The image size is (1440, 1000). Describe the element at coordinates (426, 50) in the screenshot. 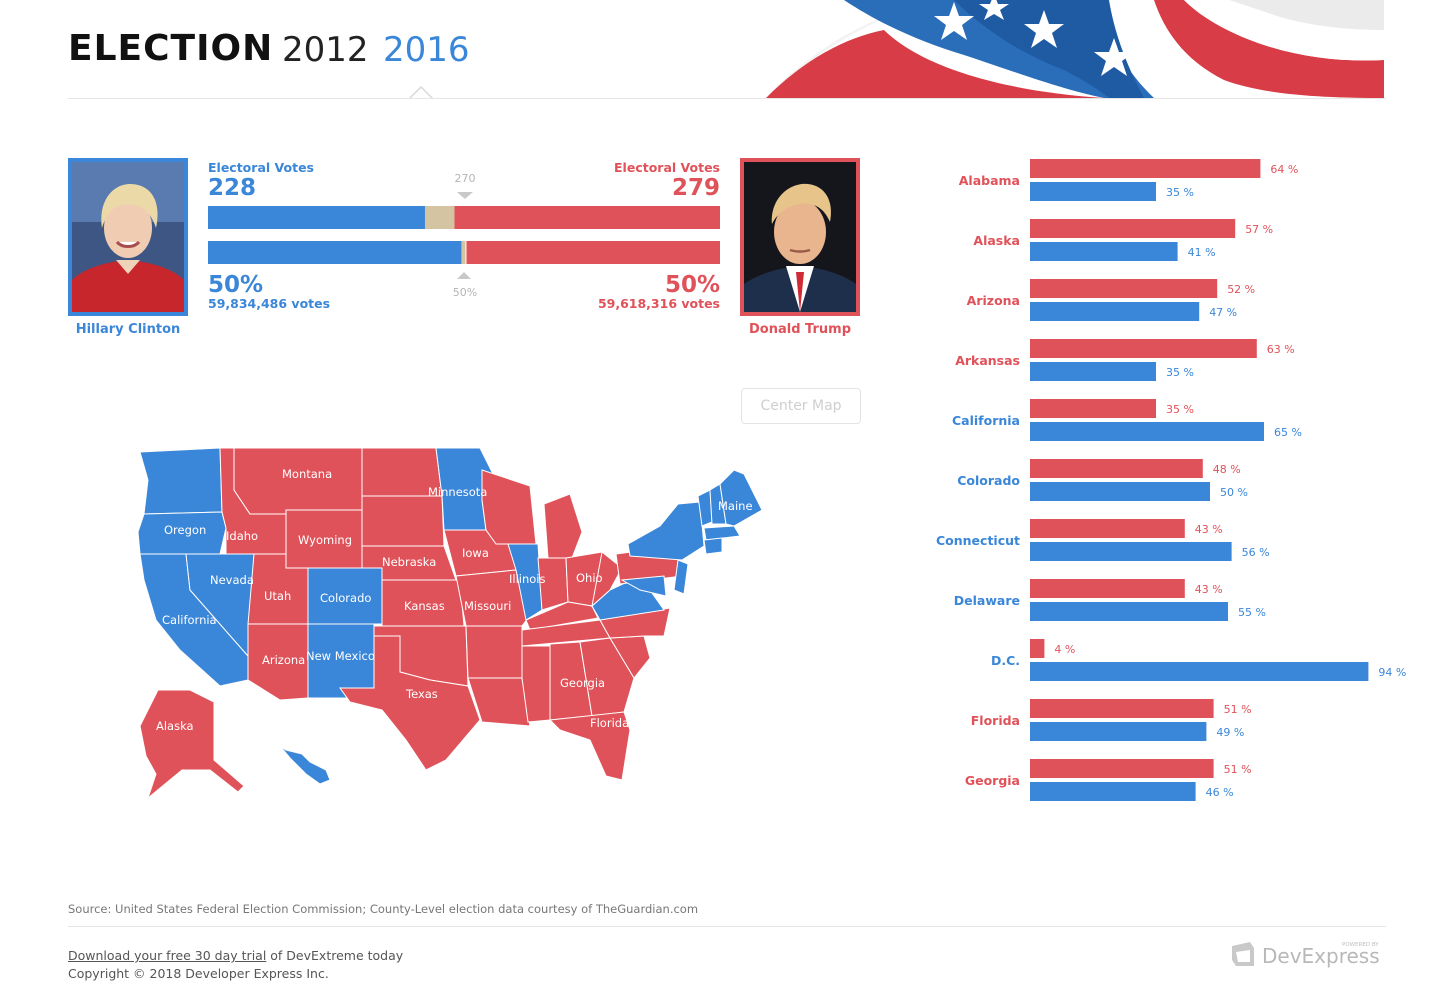

I see `tab-2016: 2016` at that location.